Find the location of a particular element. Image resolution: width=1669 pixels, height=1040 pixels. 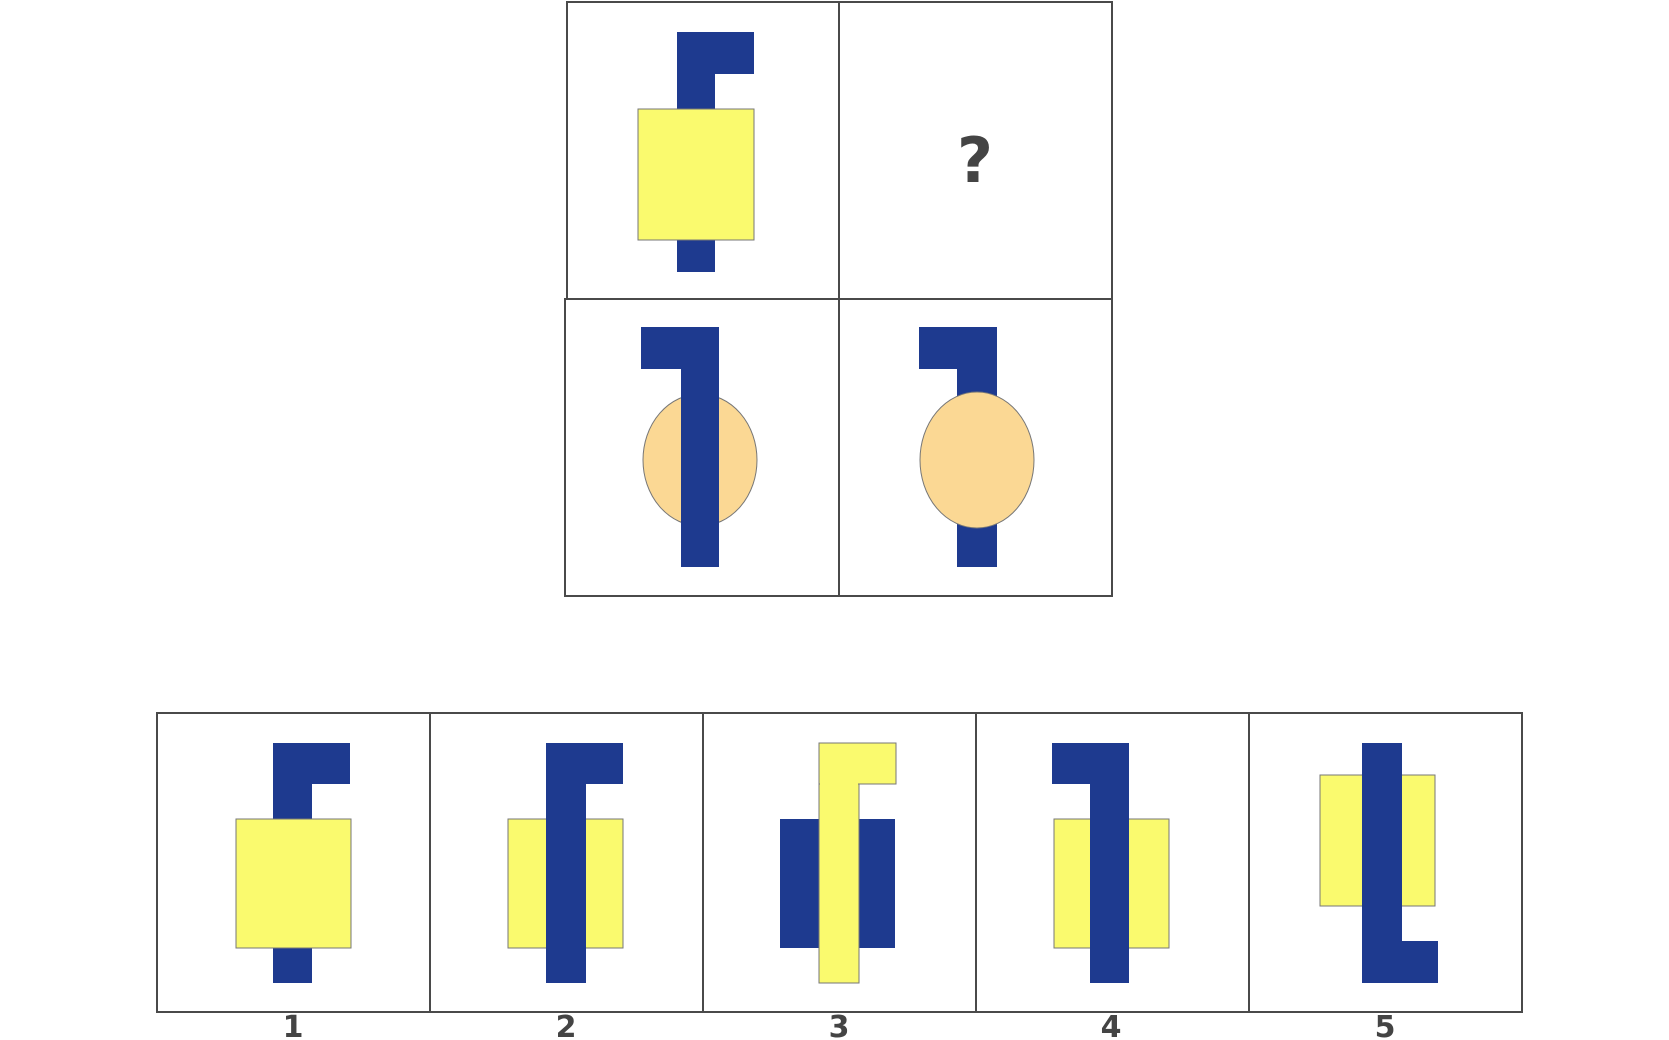

matrix-cell-top-right: ? is located at coordinates (975, 150).